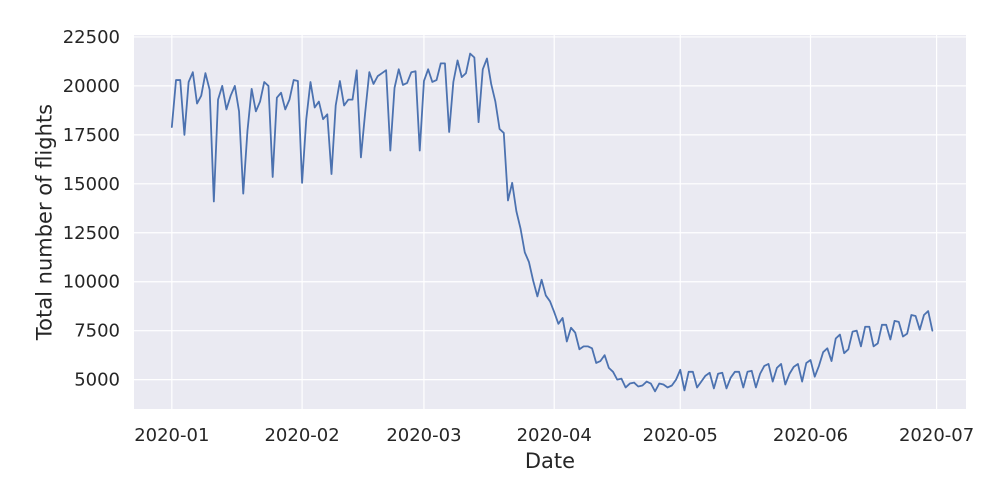  Describe the element at coordinates (680, 435) in the screenshot. I see `x-tick-label: 2020-05` at that location.